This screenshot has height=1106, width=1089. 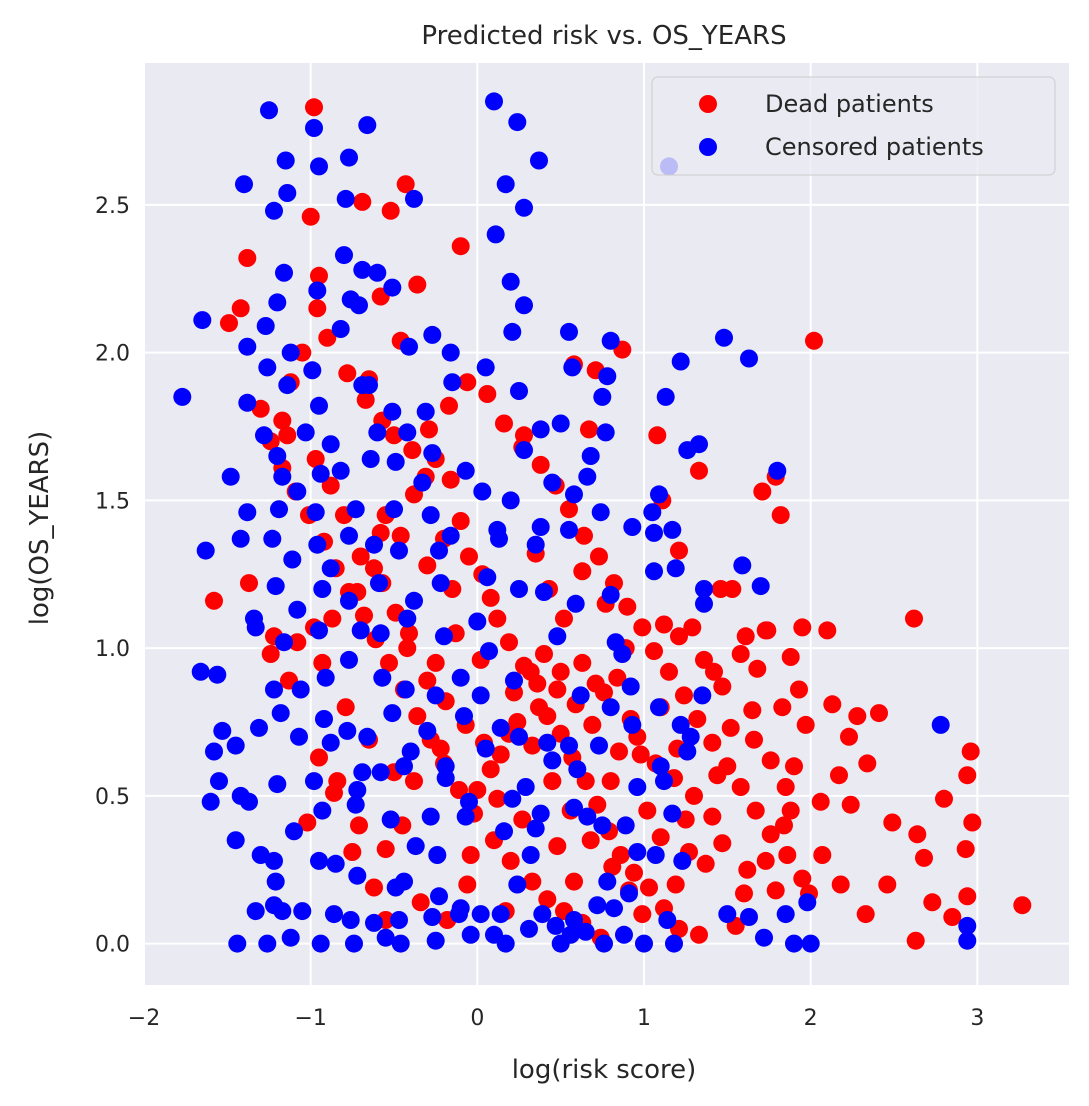 I want to click on y-tick-label: 0.5, so click(x=112, y=797).